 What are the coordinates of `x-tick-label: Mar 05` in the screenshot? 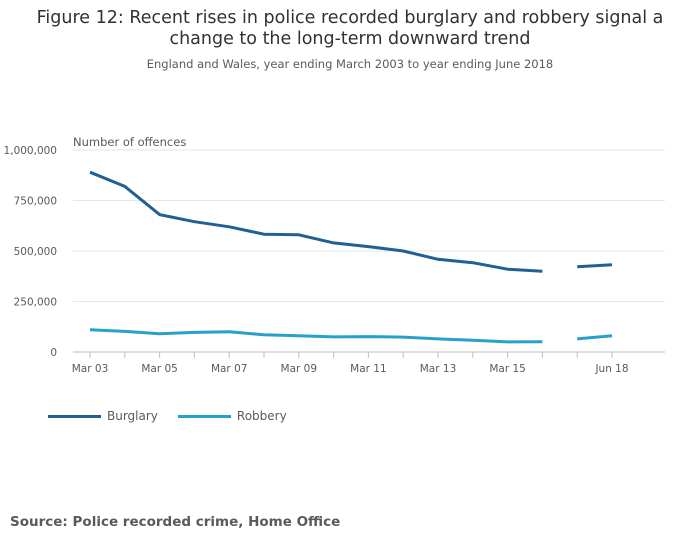 It's located at (159, 369).